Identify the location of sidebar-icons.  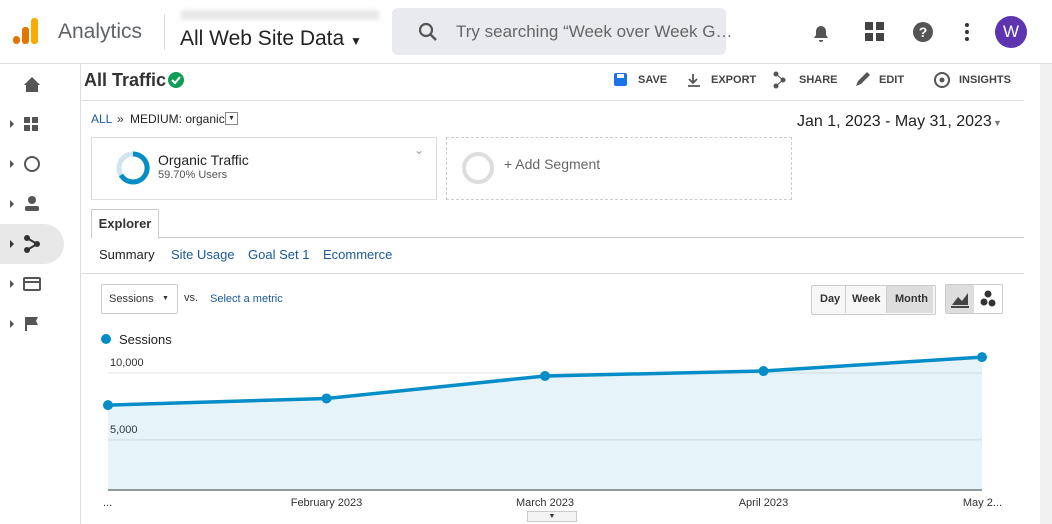
(32, 204).